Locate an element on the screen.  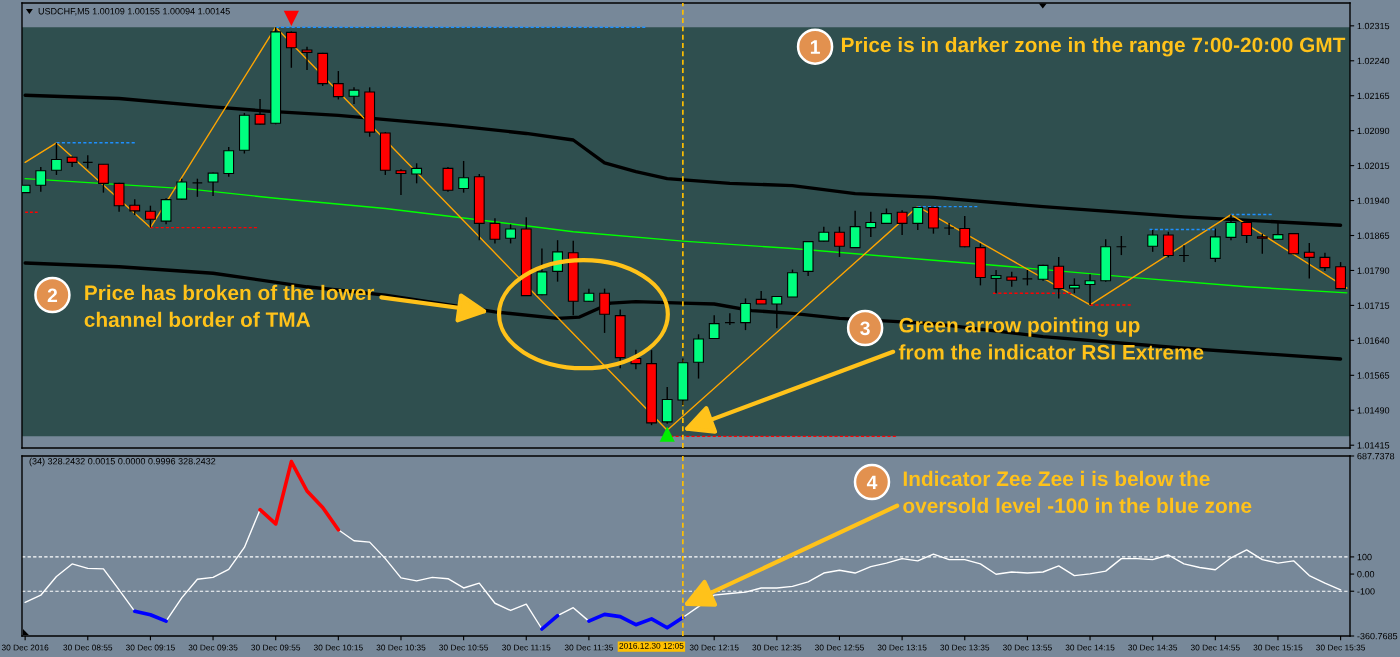
x-tick-label: 30 Dec 10:15 is located at coordinates (338, 647).